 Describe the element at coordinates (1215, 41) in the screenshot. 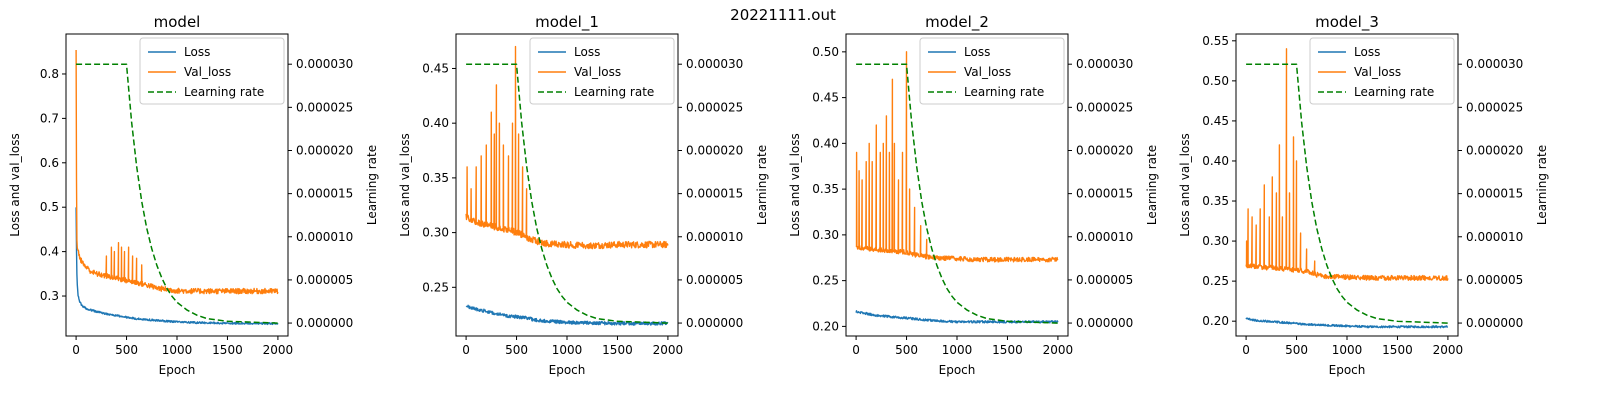

I see `y-tick-label: 0.55` at that location.